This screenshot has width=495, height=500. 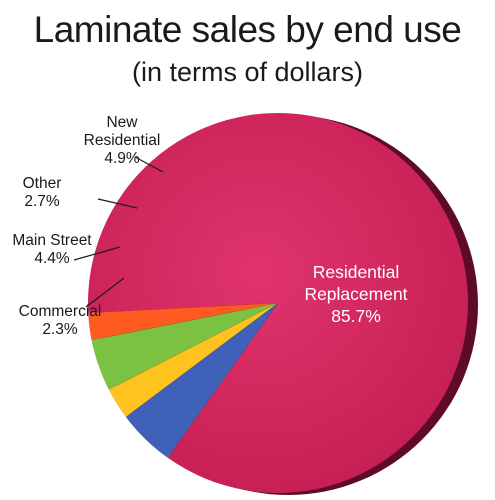 I want to click on slice-label-residential-replacement: Residential Replacement 85.7%, so click(x=355, y=294).